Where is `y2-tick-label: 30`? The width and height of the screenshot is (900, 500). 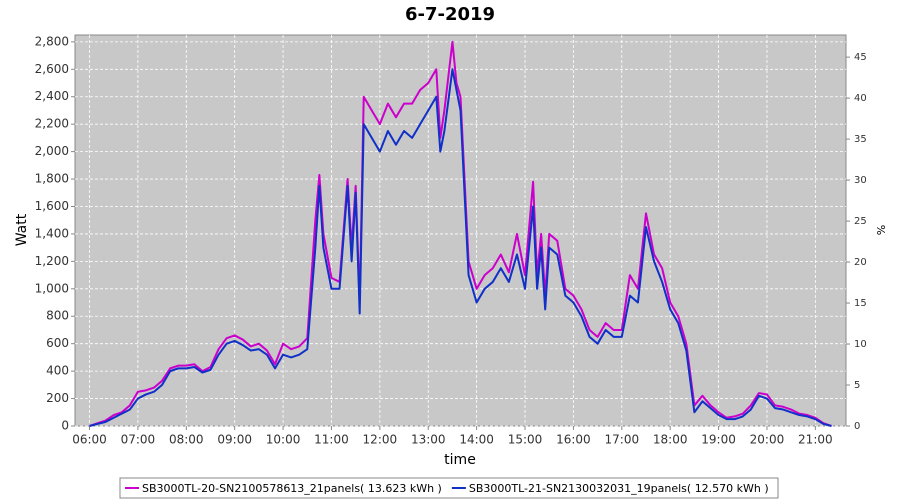
y2-tick-label: 30 is located at coordinates (860, 180).